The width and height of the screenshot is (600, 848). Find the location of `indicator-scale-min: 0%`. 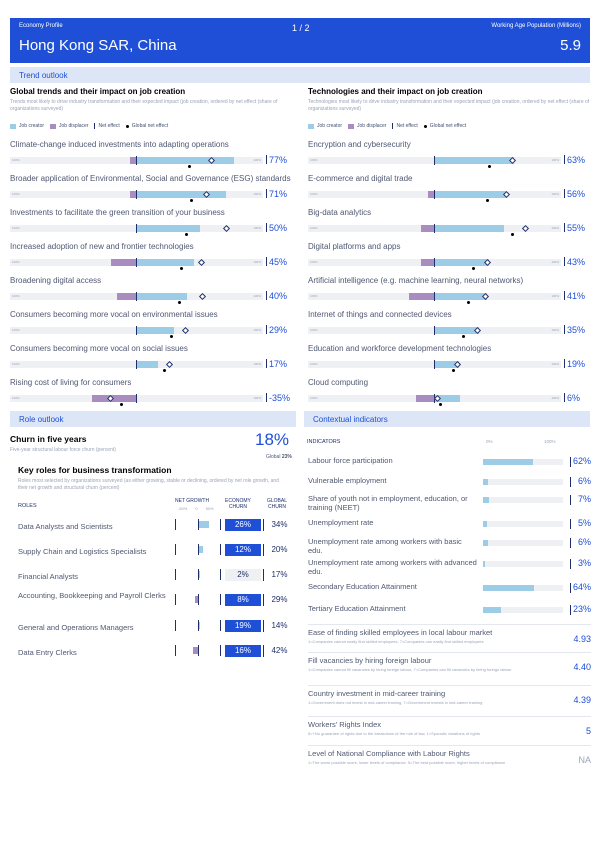

indicator-scale-min: 0% is located at coordinates (489, 441).